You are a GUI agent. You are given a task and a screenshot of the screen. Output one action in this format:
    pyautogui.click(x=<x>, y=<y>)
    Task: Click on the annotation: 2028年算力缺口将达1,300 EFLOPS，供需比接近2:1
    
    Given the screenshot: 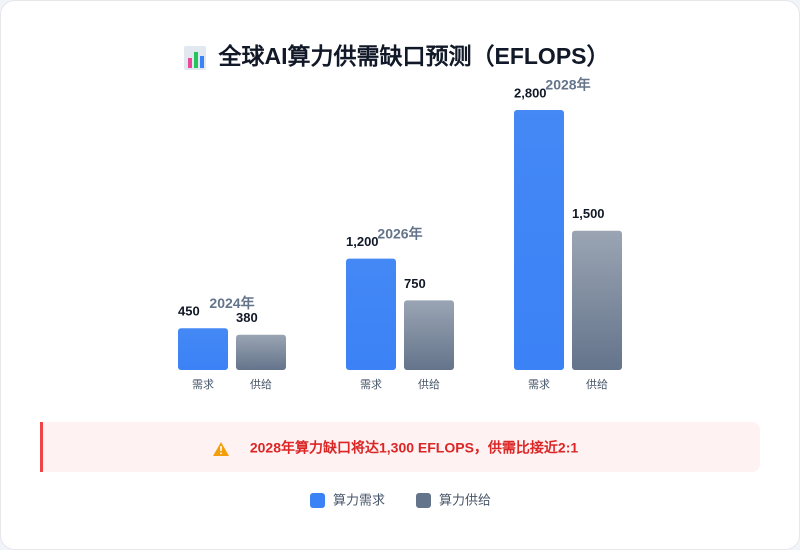 What is the action you would take?
    pyautogui.click(x=414, y=448)
    